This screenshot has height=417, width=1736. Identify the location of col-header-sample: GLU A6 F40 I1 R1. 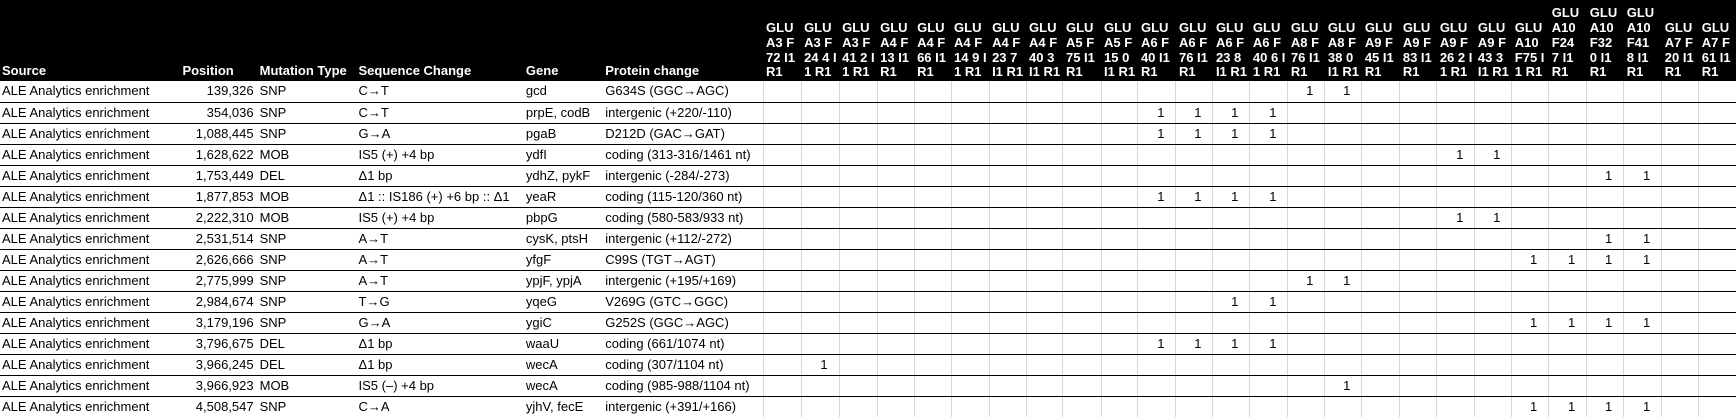
(1156, 40).